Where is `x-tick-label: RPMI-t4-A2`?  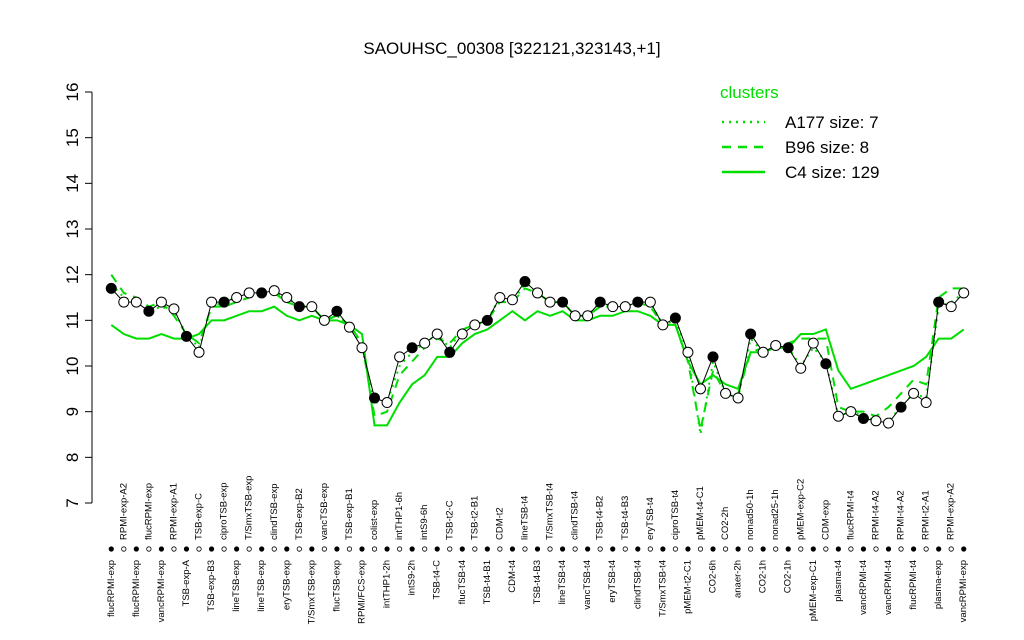
x-tick-label: RPMI-t4-A2 is located at coordinates (875, 515).